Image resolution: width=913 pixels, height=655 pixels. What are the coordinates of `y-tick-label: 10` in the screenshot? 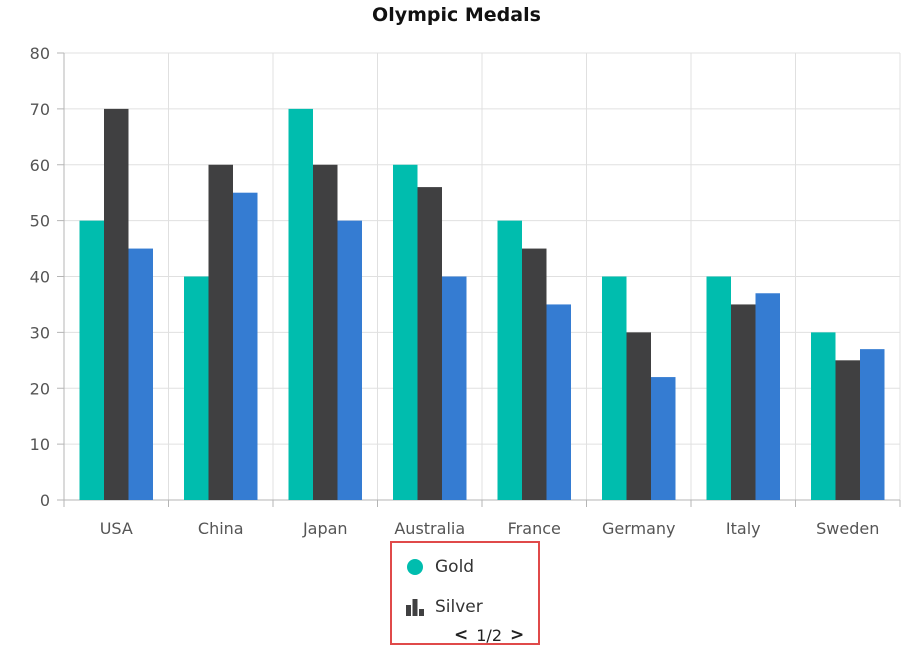 It's located at (40, 444).